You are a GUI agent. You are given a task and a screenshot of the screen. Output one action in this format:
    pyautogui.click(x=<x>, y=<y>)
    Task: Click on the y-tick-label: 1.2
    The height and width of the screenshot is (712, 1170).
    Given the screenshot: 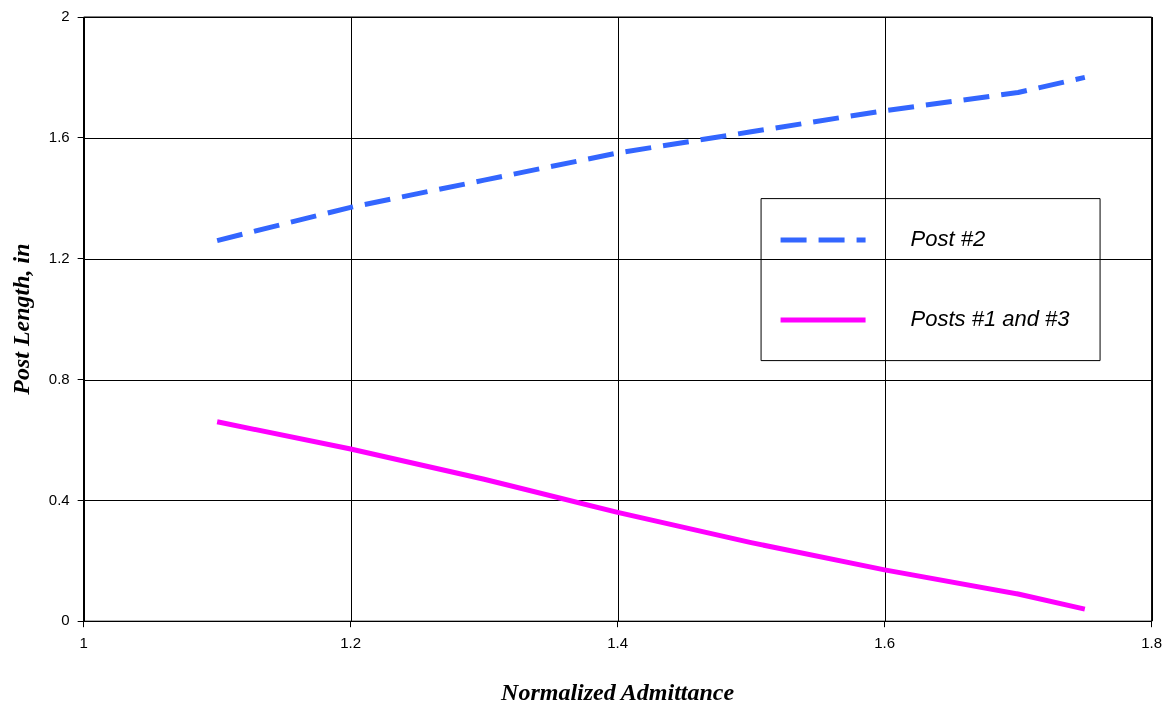 What is the action you would take?
    pyautogui.click(x=59, y=257)
    